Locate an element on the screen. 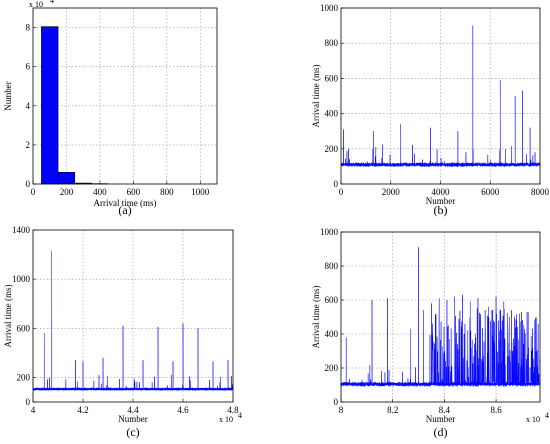 This screenshot has width=550, height=444. panel-label: (c) is located at coordinates (132, 432).